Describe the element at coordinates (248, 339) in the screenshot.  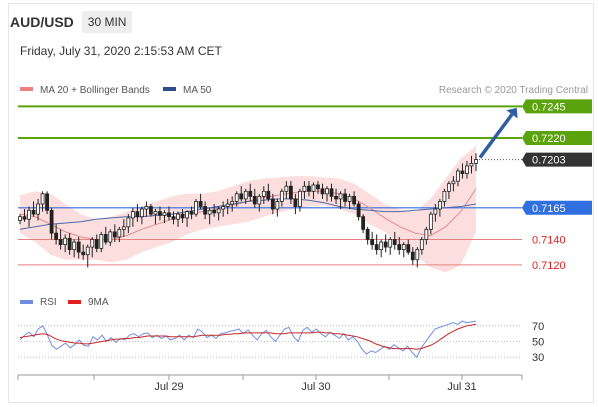
I see `rsi-line` at that location.